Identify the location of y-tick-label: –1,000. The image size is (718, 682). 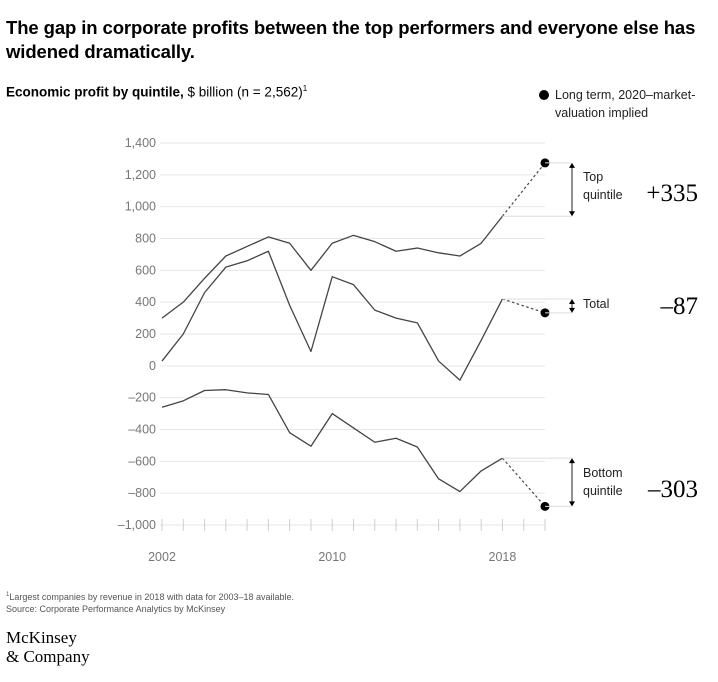
(137, 525).